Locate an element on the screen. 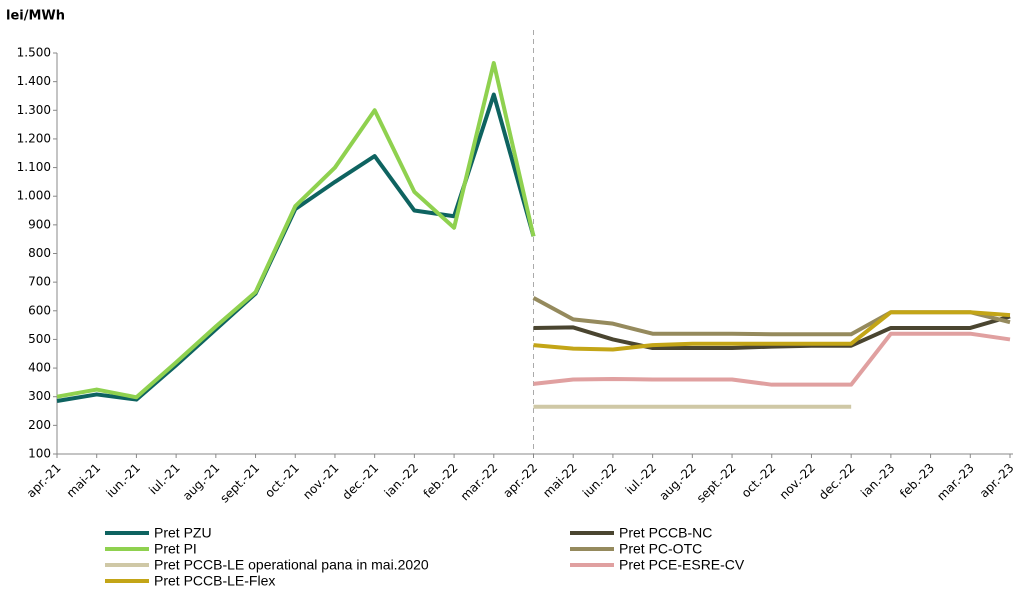 The height and width of the screenshot is (593, 1013). x-tick-label: mar.-23 is located at coordinates (955, 482).